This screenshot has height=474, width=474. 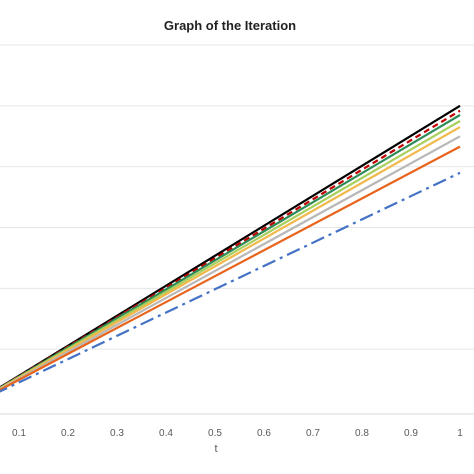 I want to click on x-tick-labels: 0.1 0.2 0.3 0.4 0.5 0.6 0.7 0.8 0.9 1, so click(x=237, y=433).